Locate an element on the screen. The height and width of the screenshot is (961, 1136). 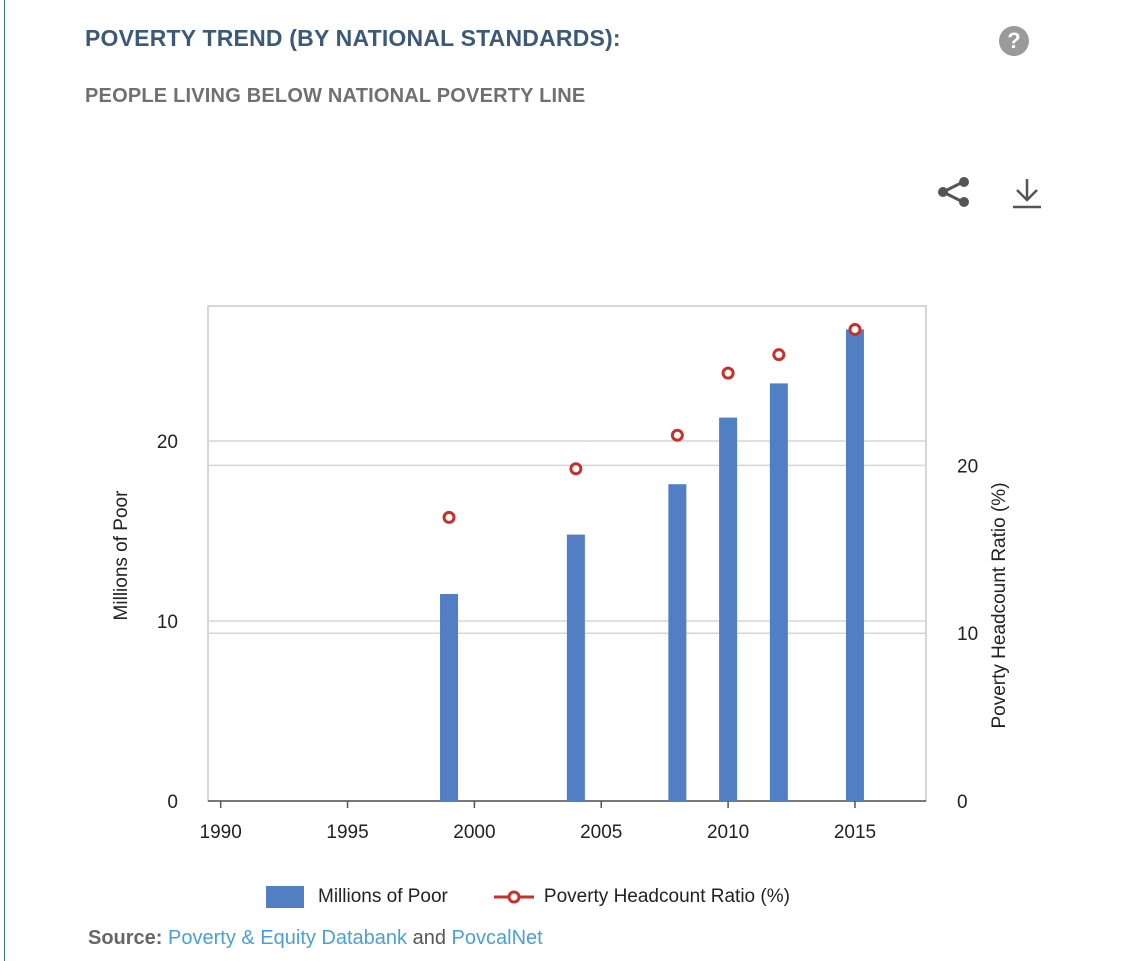
y-left-tick-label-2: 20 is located at coordinates (167, 442).